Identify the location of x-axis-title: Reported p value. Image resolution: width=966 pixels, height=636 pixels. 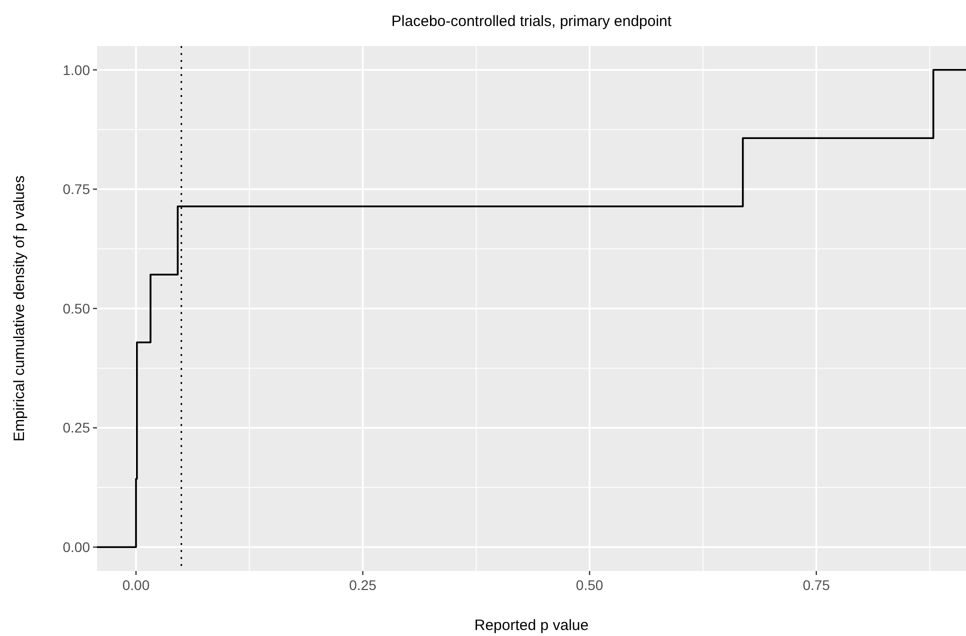
(531, 625).